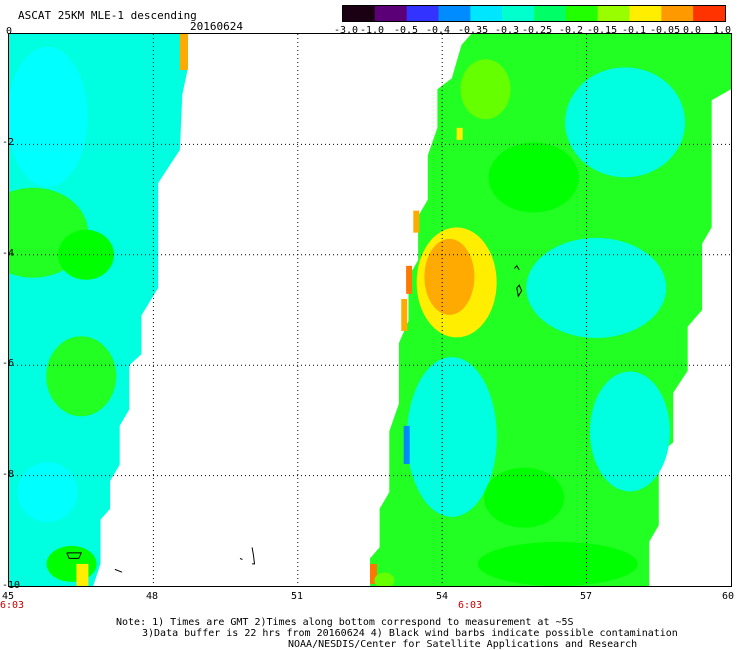 The width and height of the screenshot is (740, 650). I want to click on colorbar-tick-label: -0.2, so click(571, 30).